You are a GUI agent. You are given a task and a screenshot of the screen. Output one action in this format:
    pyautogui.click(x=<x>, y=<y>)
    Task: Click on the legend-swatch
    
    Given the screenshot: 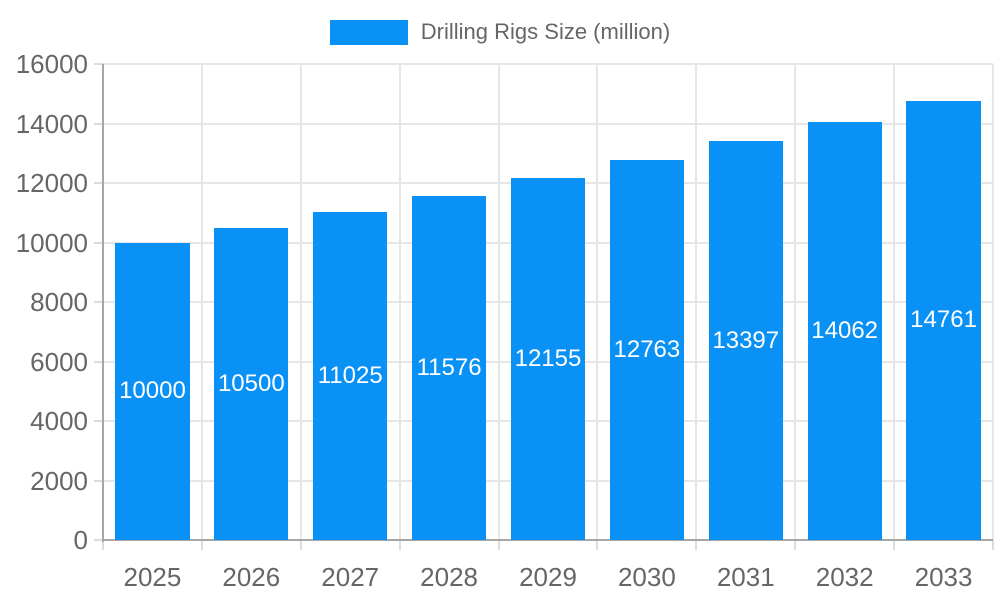 What is the action you would take?
    pyautogui.click(x=368, y=32)
    